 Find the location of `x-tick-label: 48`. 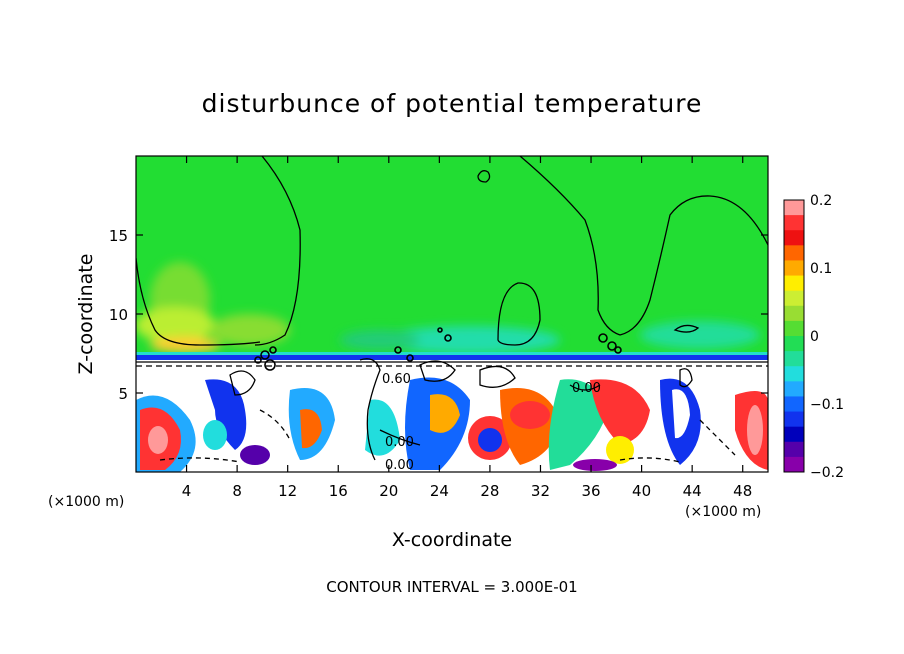

x-tick-label: 48 is located at coordinates (742, 491).